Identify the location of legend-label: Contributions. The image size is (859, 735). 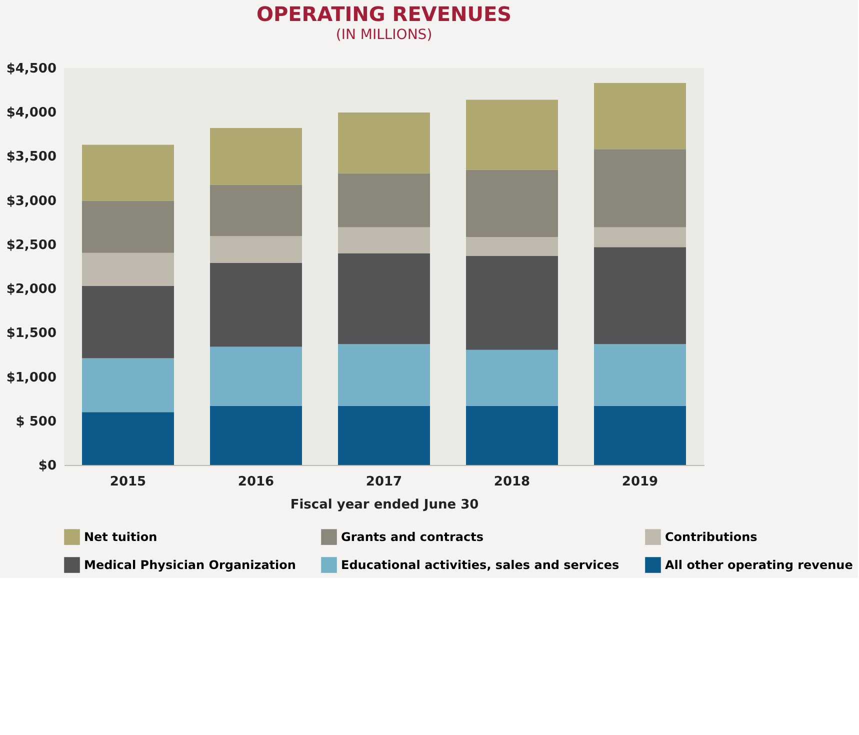
(711, 537).